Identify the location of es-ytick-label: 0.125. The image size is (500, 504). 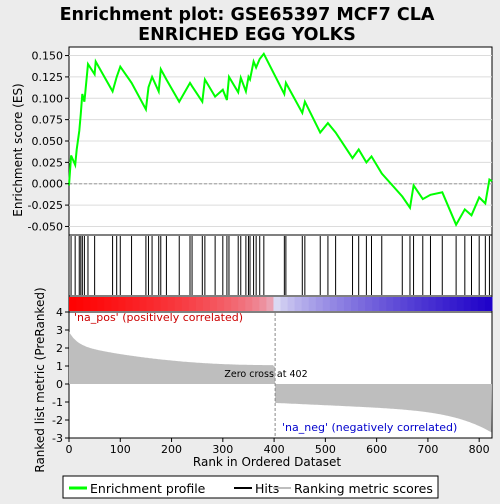
(48, 77).